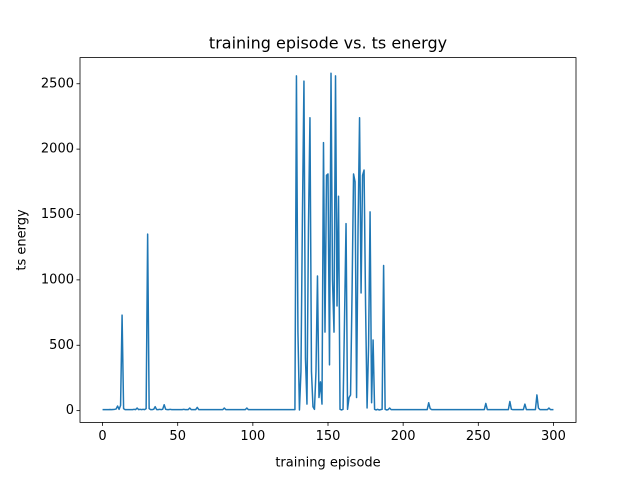 Image resolution: width=640 pixels, height=480 pixels. Describe the element at coordinates (57, 279) in the screenshot. I see `y-tick-label: 1000` at that location.